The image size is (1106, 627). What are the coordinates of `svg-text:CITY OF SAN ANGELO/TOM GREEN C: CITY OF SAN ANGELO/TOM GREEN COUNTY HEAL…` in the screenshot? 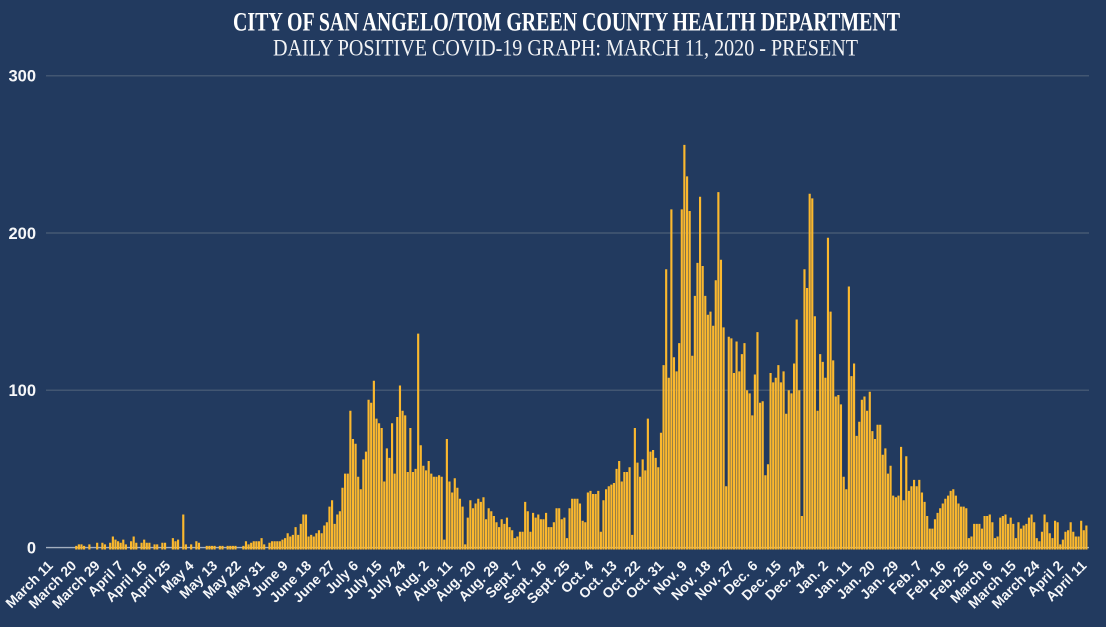 It's located at (566, 22).